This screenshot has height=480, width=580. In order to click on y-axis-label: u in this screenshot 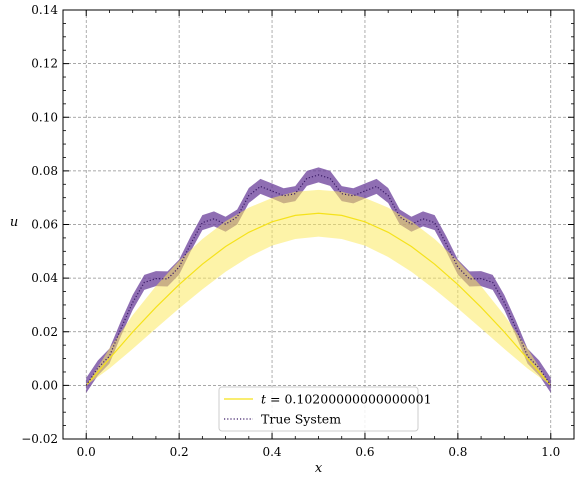, I will do `click(14, 222)`.